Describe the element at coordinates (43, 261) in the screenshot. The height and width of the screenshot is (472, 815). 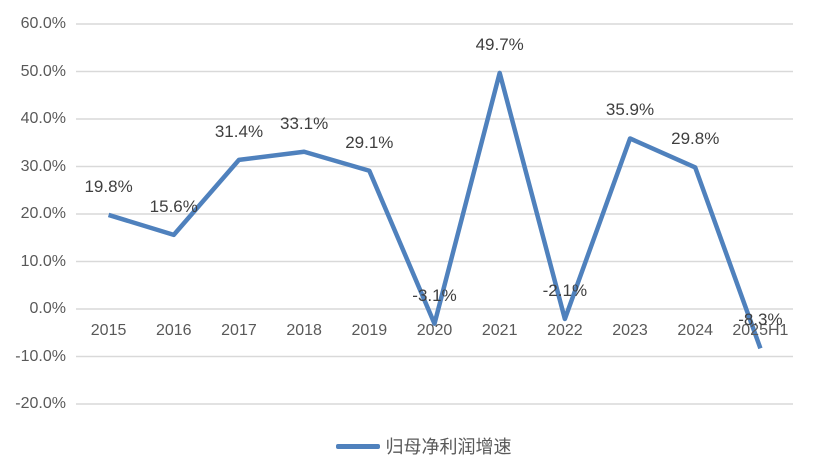
I see `y-axis-tick-label: 10.0%` at that location.